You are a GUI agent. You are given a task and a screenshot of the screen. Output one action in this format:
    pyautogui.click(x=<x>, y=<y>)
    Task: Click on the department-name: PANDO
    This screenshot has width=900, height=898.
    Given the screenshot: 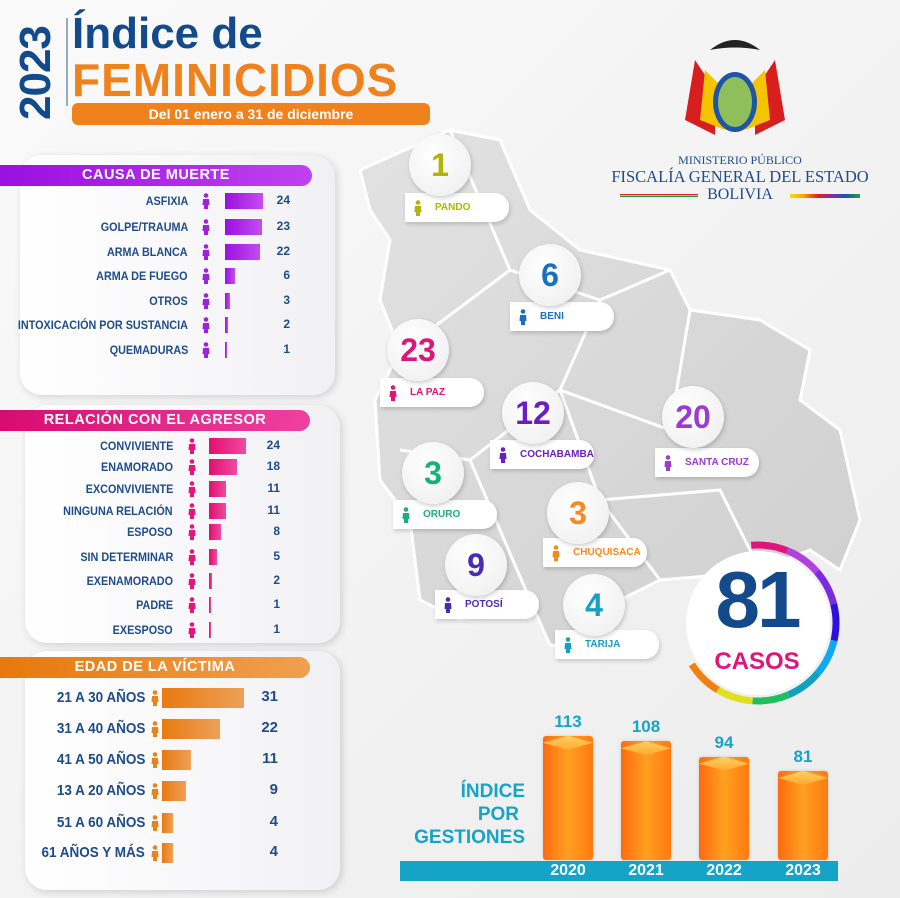 What is the action you would take?
    pyautogui.click(x=457, y=207)
    